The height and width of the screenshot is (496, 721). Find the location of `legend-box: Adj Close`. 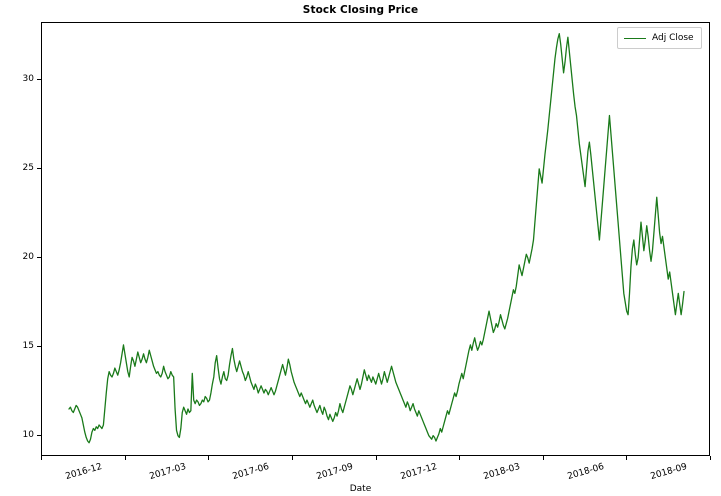

legend-box: Adj Close is located at coordinates (659, 38).